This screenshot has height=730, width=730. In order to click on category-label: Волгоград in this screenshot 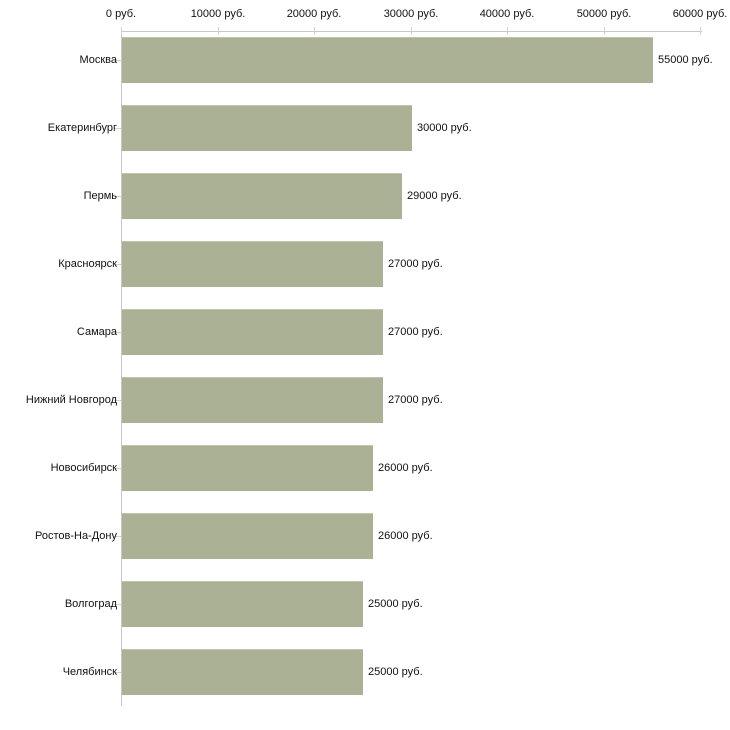, I will do `click(90, 604)`.